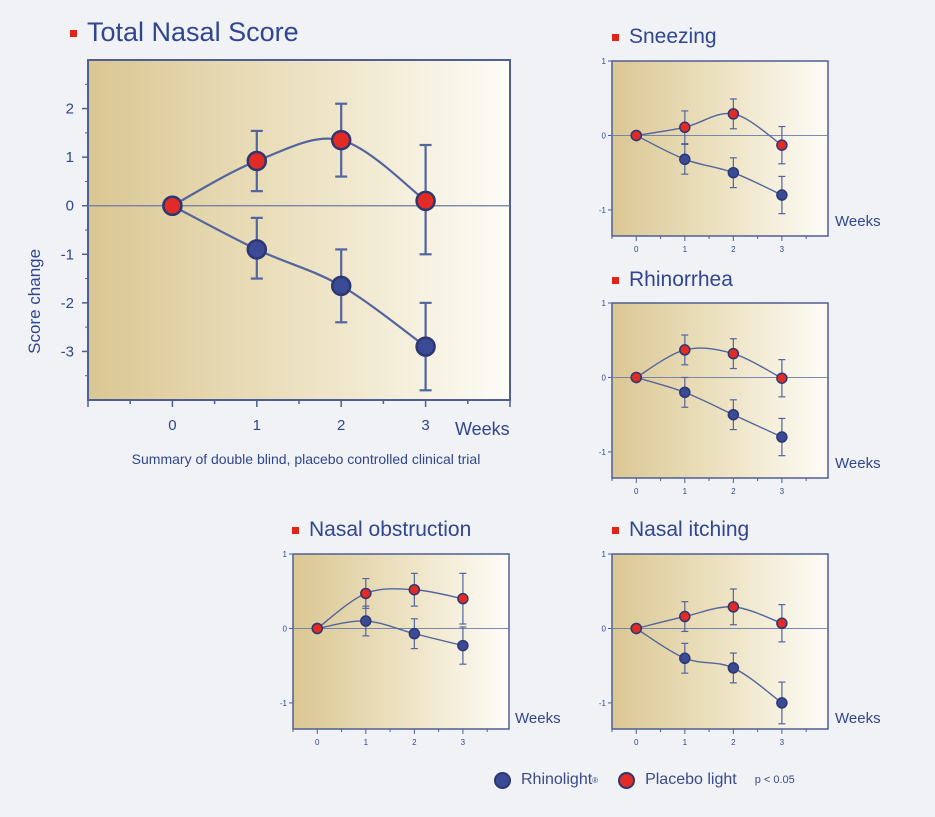 The width and height of the screenshot is (935, 817). What do you see at coordinates (673, 36) in the screenshot?
I see `sneezing-title-text: Sneezing` at bounding box center [673, 36].